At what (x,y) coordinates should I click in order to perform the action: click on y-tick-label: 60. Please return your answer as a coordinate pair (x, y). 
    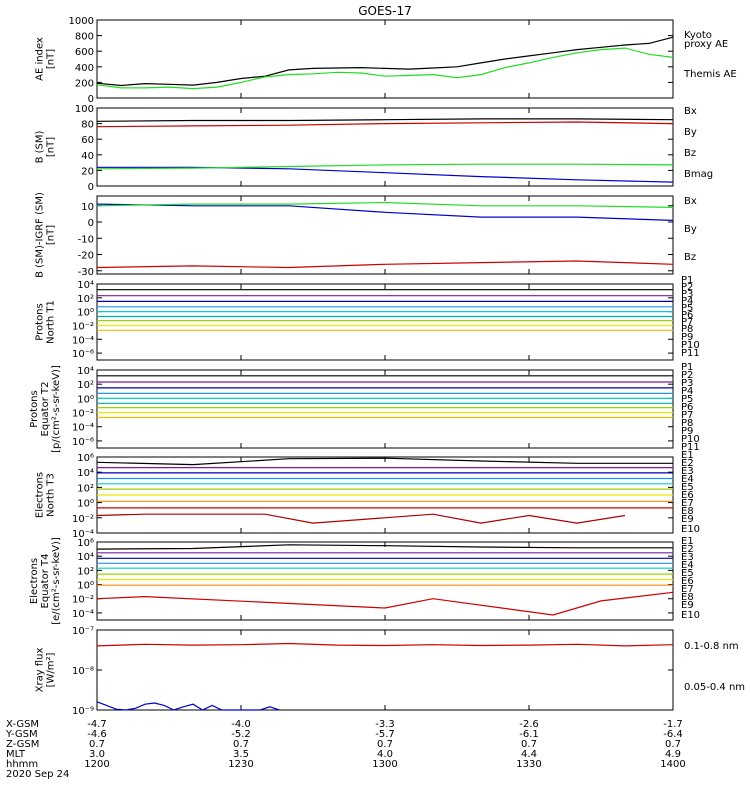
    Looking at the image, I should click on (87, 140).